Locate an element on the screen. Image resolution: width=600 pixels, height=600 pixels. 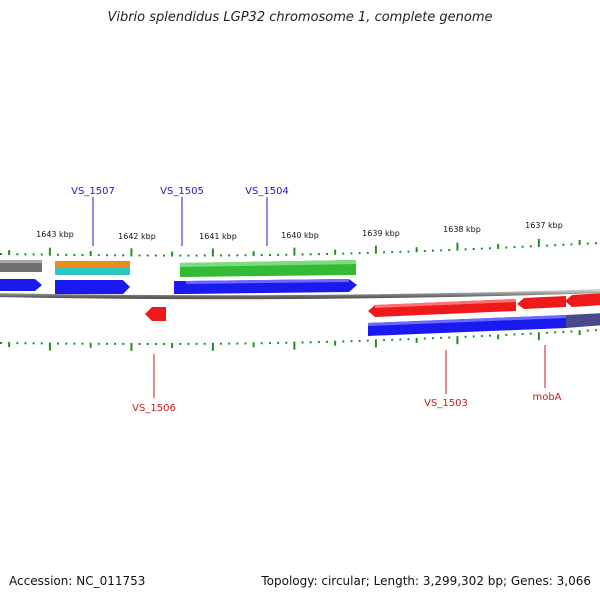
ruler-label: 1639 kbp is located at coordinates (381, 233).